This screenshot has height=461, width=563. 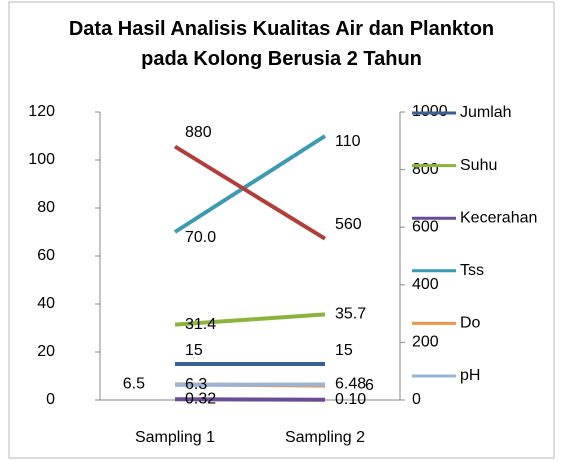 I want to click on legend-label: Tss, so click(x=472, y=270).